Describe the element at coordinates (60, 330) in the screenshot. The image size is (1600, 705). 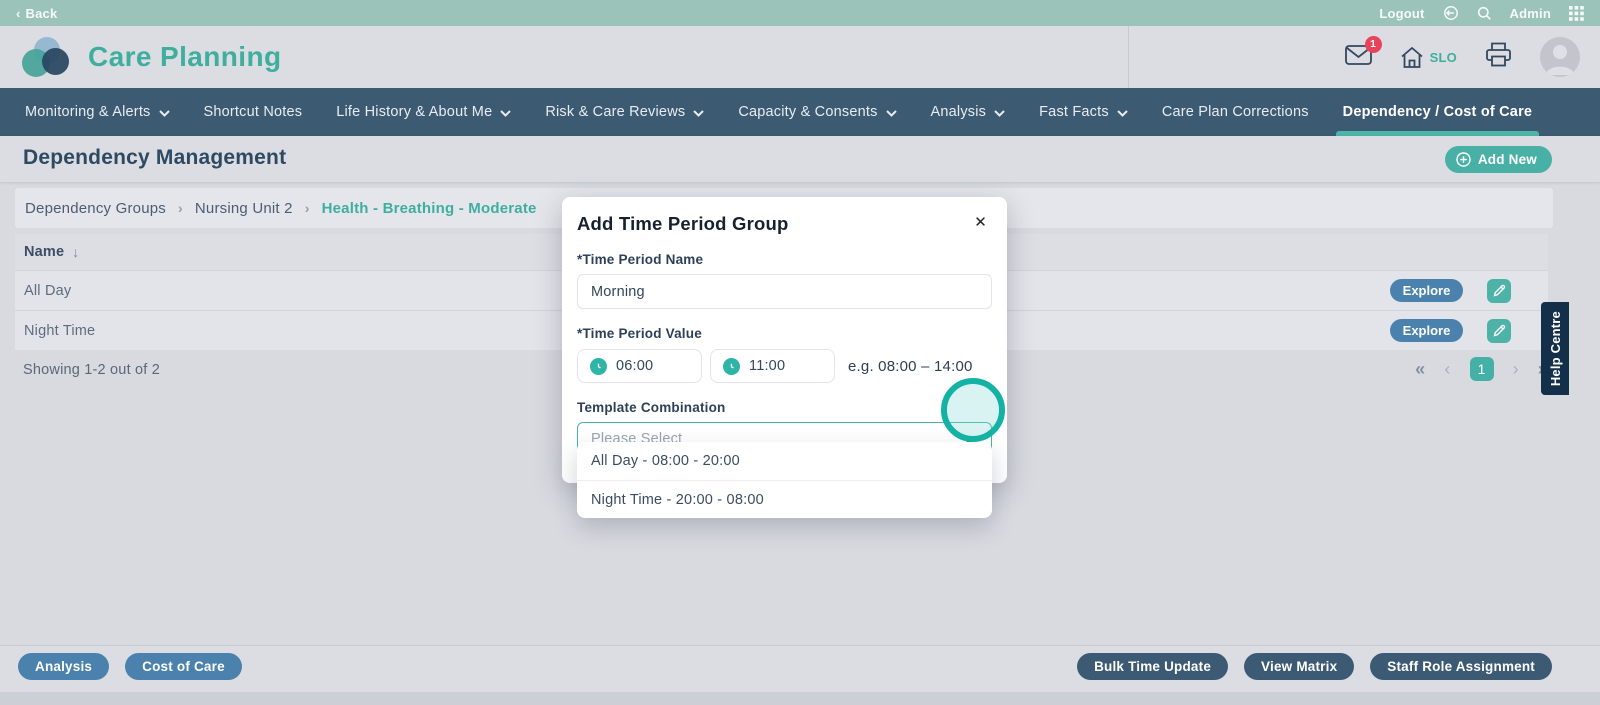
I see `row-name: Night Time` at that location.